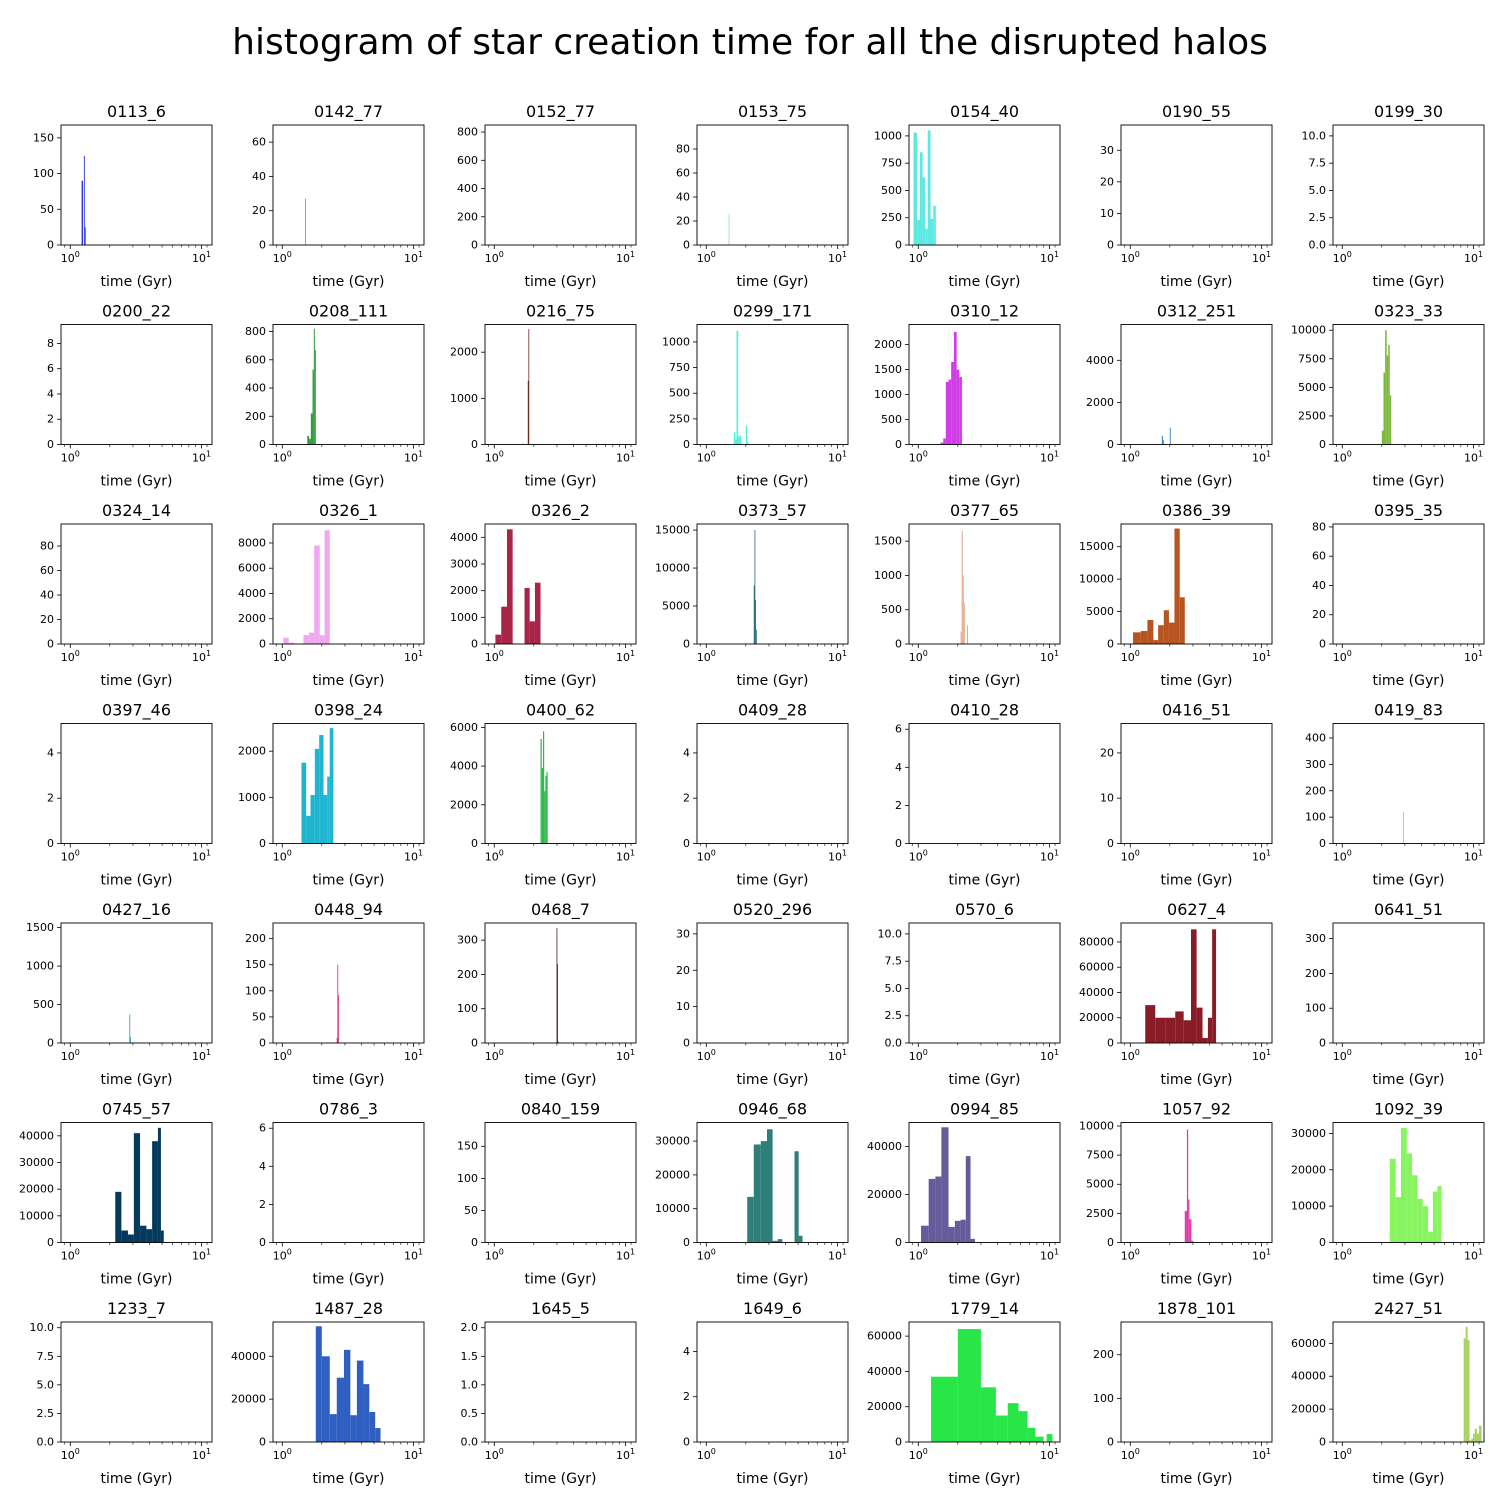 The width and height of the screenshot is (1500, 1500). I want to click on y-tick-label: 7500, so click(1100, 1155).